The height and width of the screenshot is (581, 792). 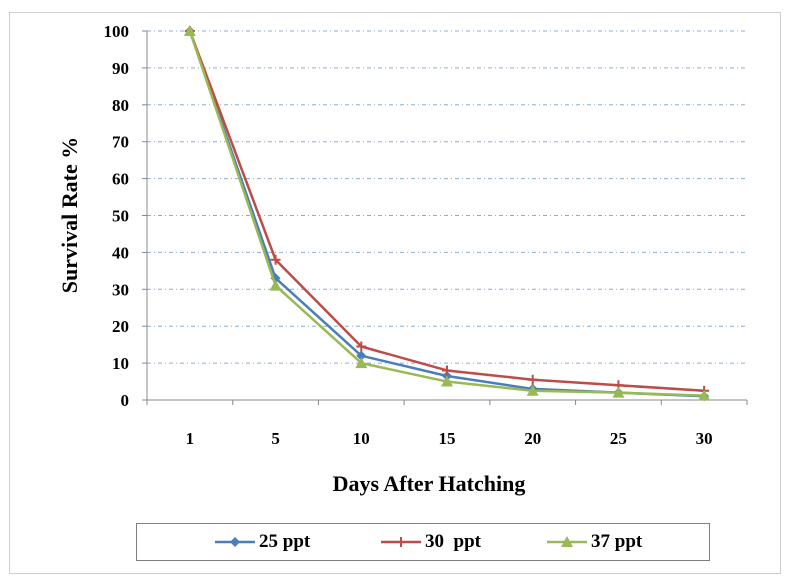 I want to click on legend-item-30ppt: 30 ppt, so click(x=431, y=542).